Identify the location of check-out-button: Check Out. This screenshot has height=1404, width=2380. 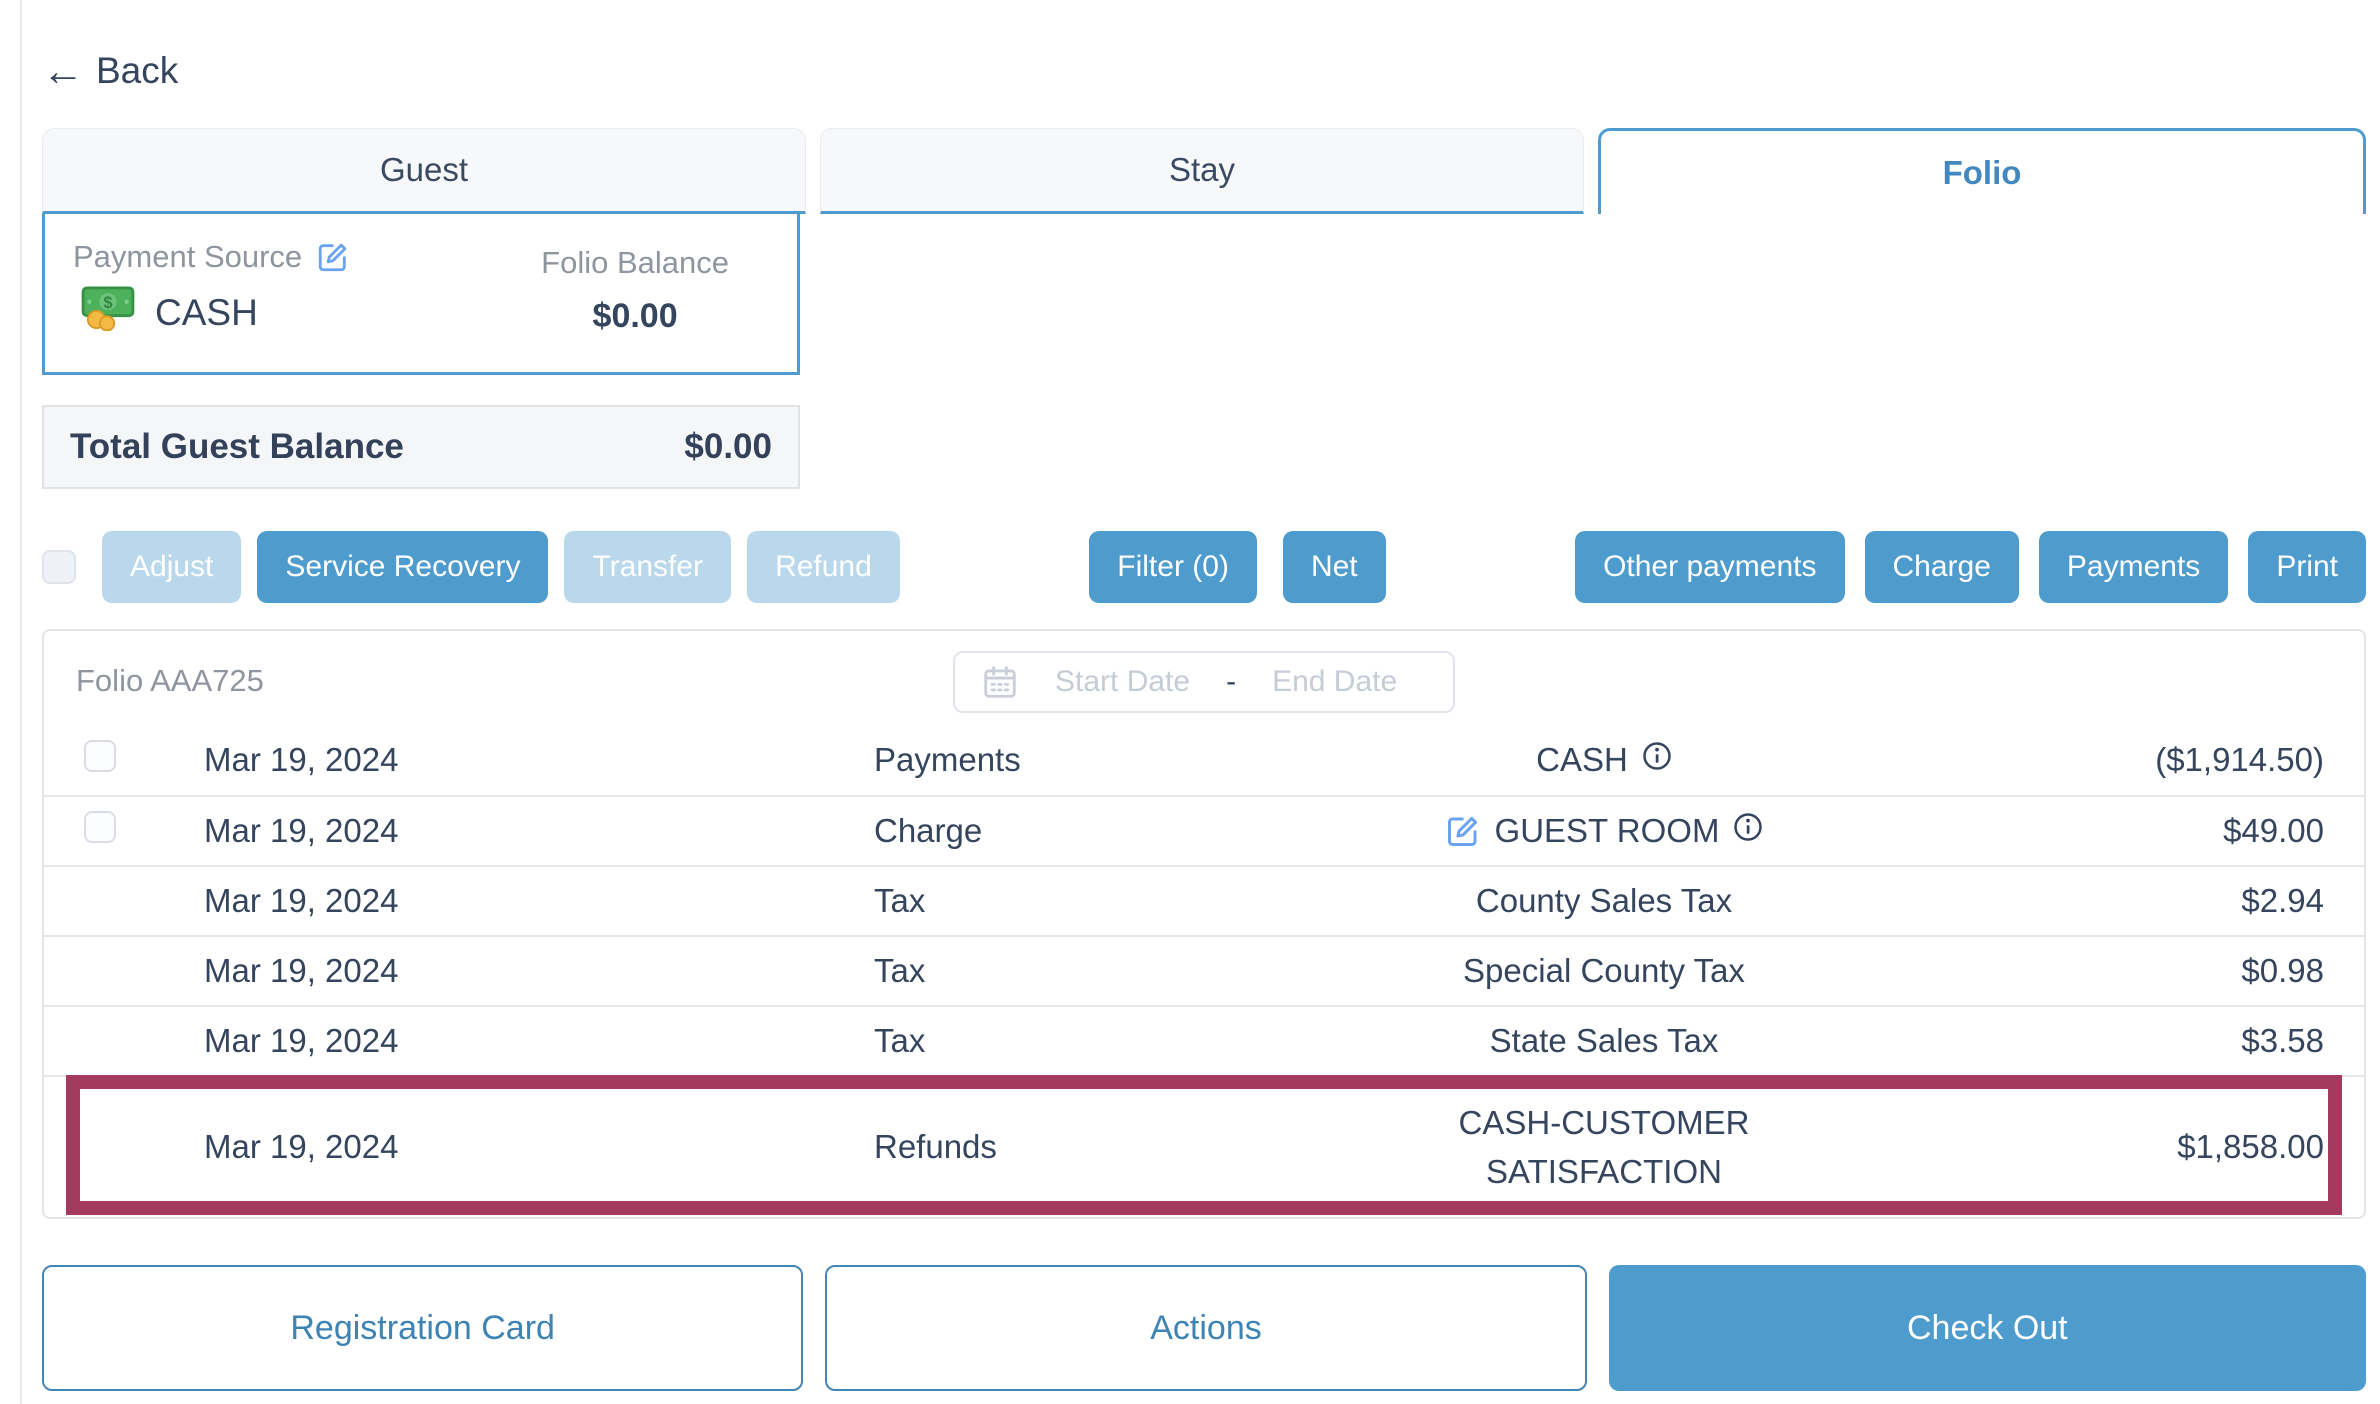
(1987, 1328).